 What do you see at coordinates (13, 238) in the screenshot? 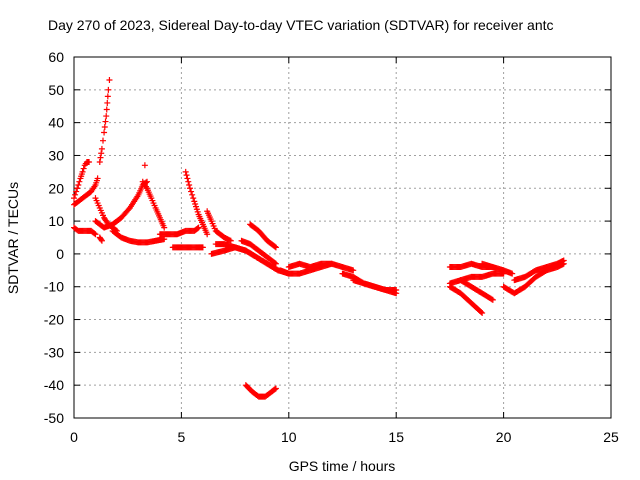
I see `y-axis-label: SDTVAR / TECUs` at bounding box center [13, 238].